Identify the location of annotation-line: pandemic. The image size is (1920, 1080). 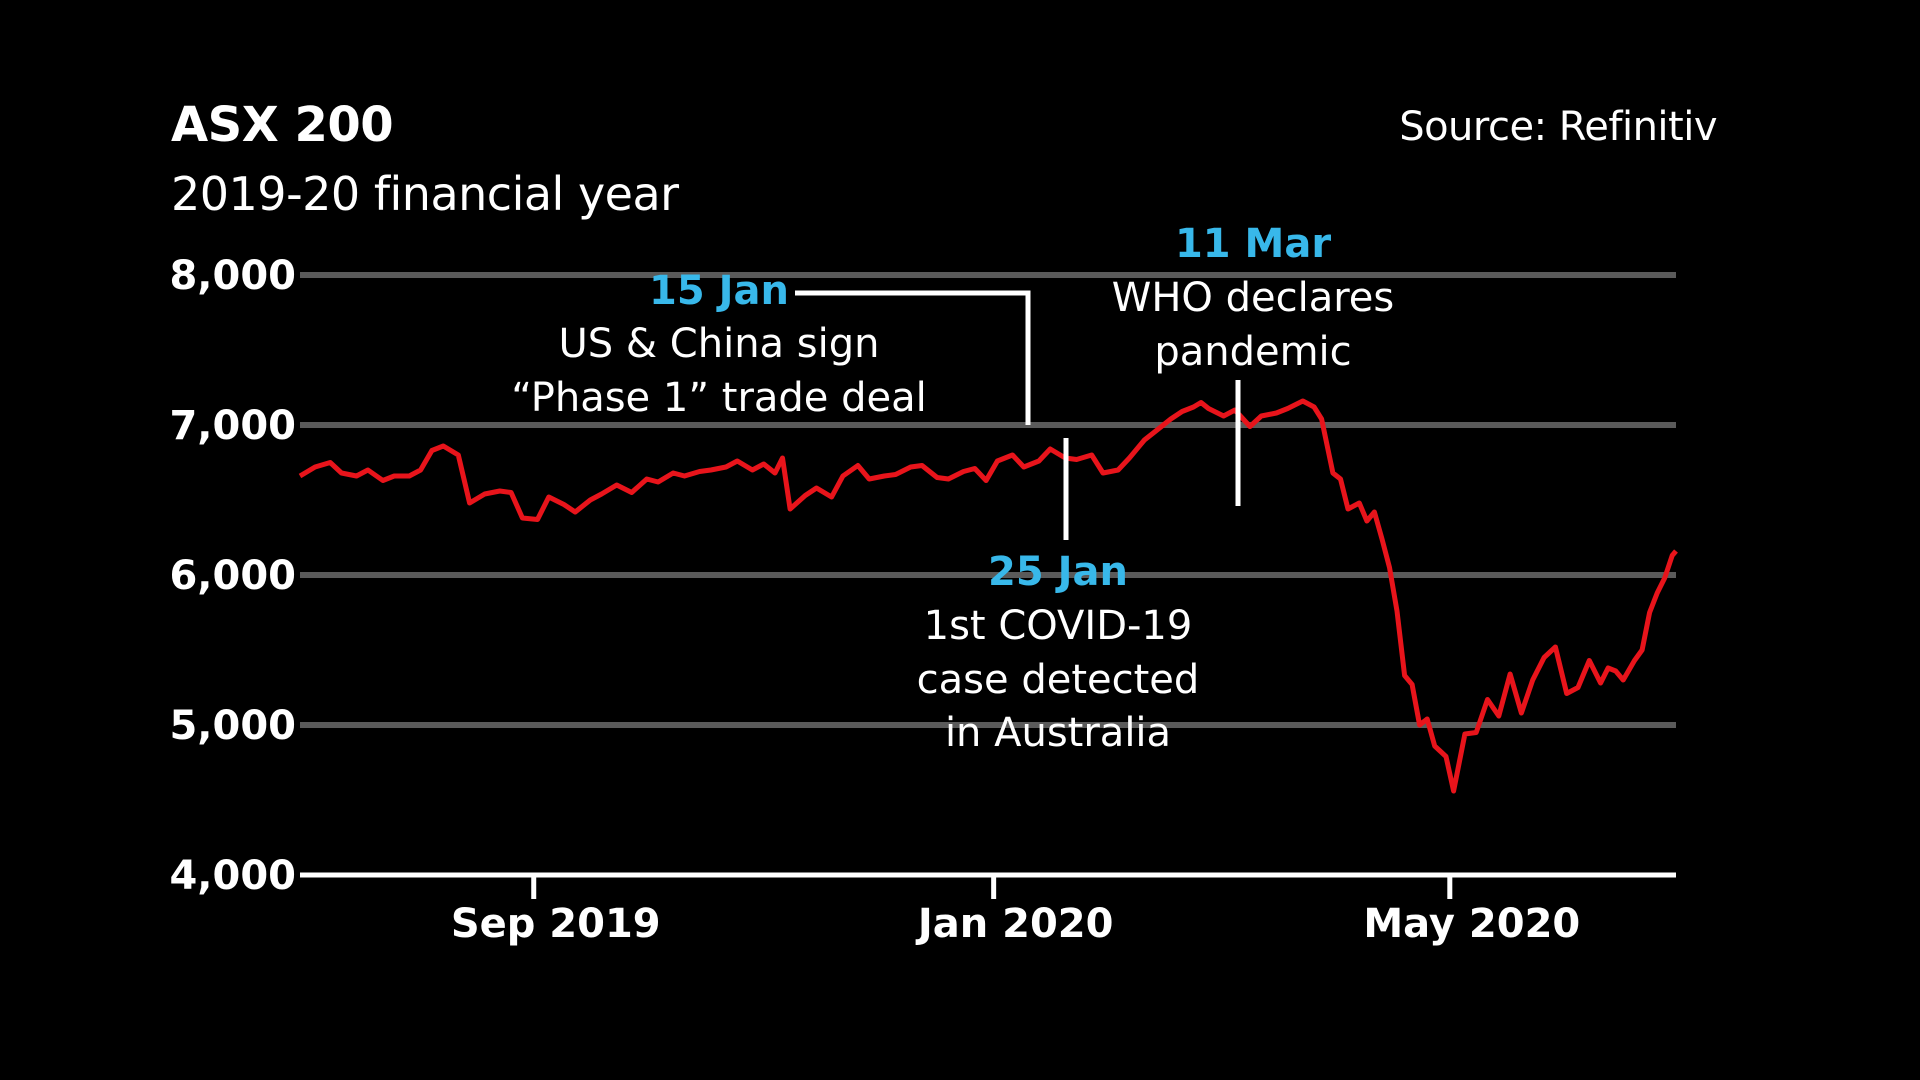
(1252, 352).